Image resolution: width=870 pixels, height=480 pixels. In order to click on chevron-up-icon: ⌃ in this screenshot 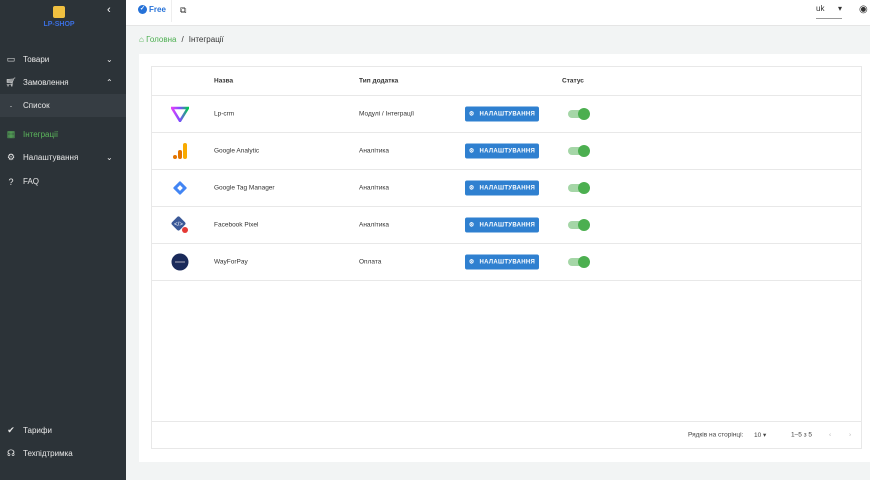, I will do `click(109, 82)`.